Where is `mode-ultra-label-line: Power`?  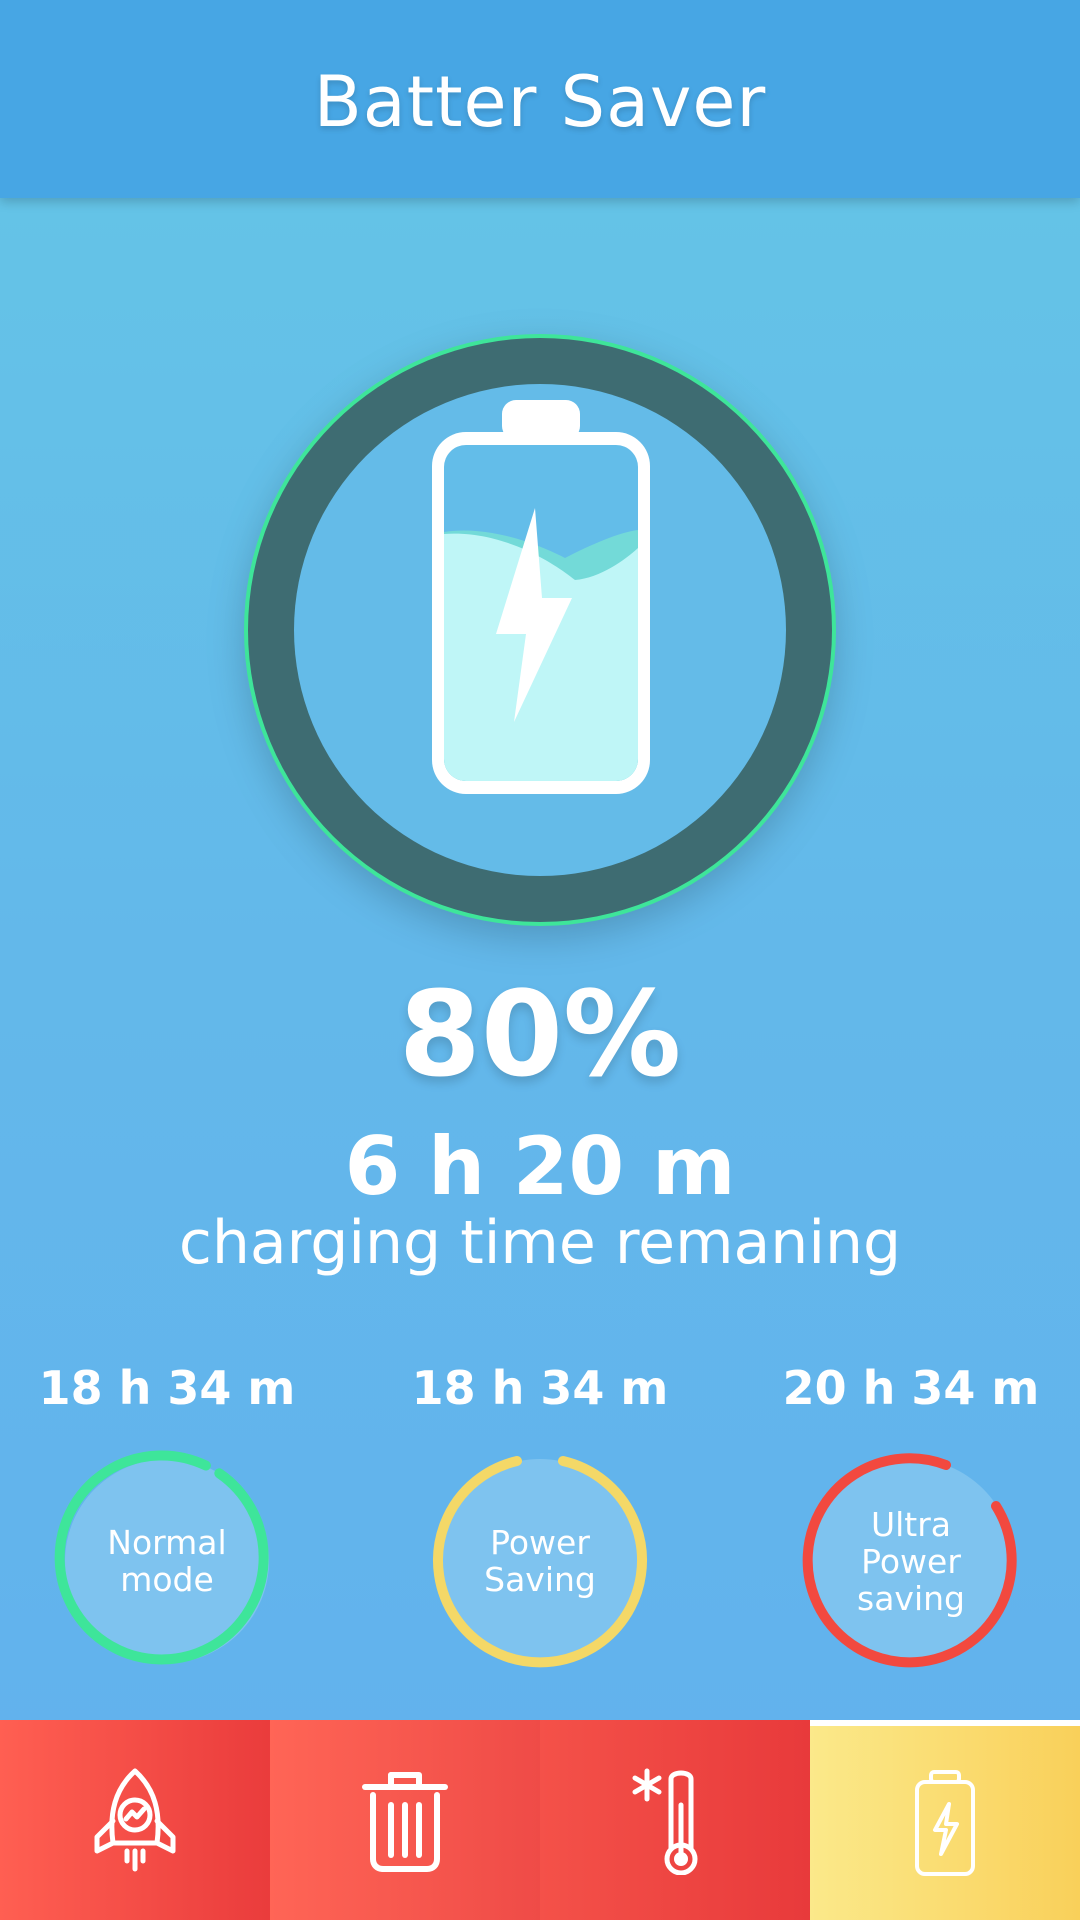
mode-ultra-label-line: Power is located at coordinates (911, 1561).